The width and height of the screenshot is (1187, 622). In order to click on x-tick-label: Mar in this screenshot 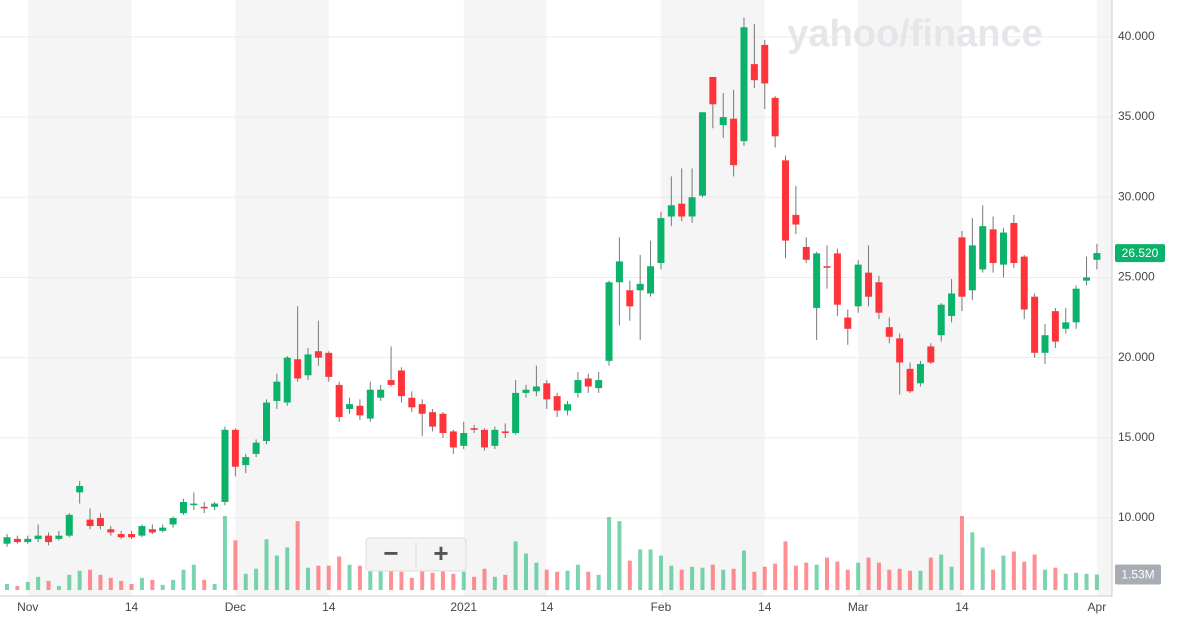, I will do `click(858, 607)`.